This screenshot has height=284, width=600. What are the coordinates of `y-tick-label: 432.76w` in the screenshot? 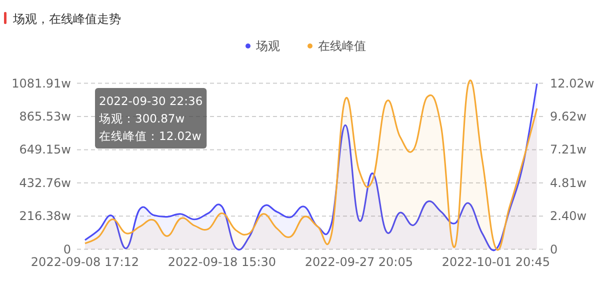 It's located at (45, 183).